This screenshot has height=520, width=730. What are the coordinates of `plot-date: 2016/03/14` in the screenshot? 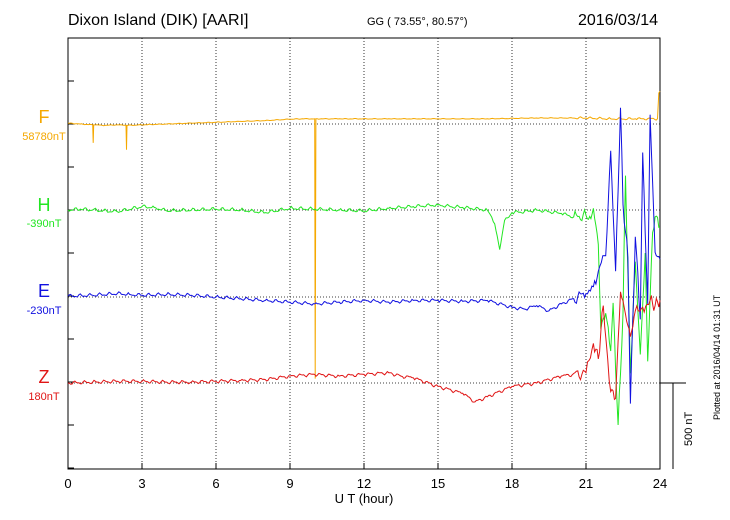 It's located at (618, 20).